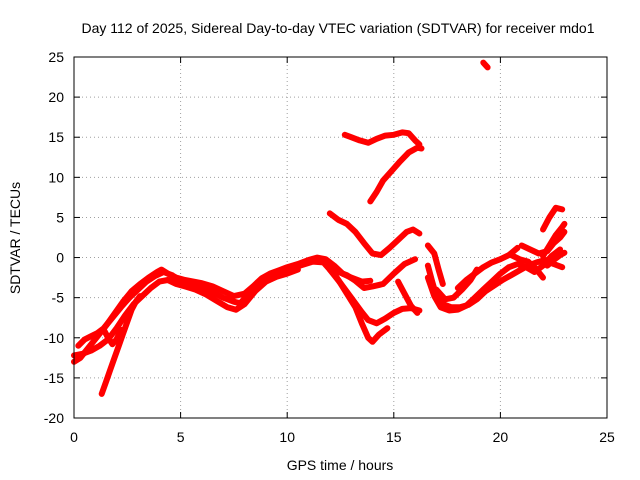 The width and height of the screenshot is (640, 480). I want to click on y-tick-label: -15, so click(54, 378).